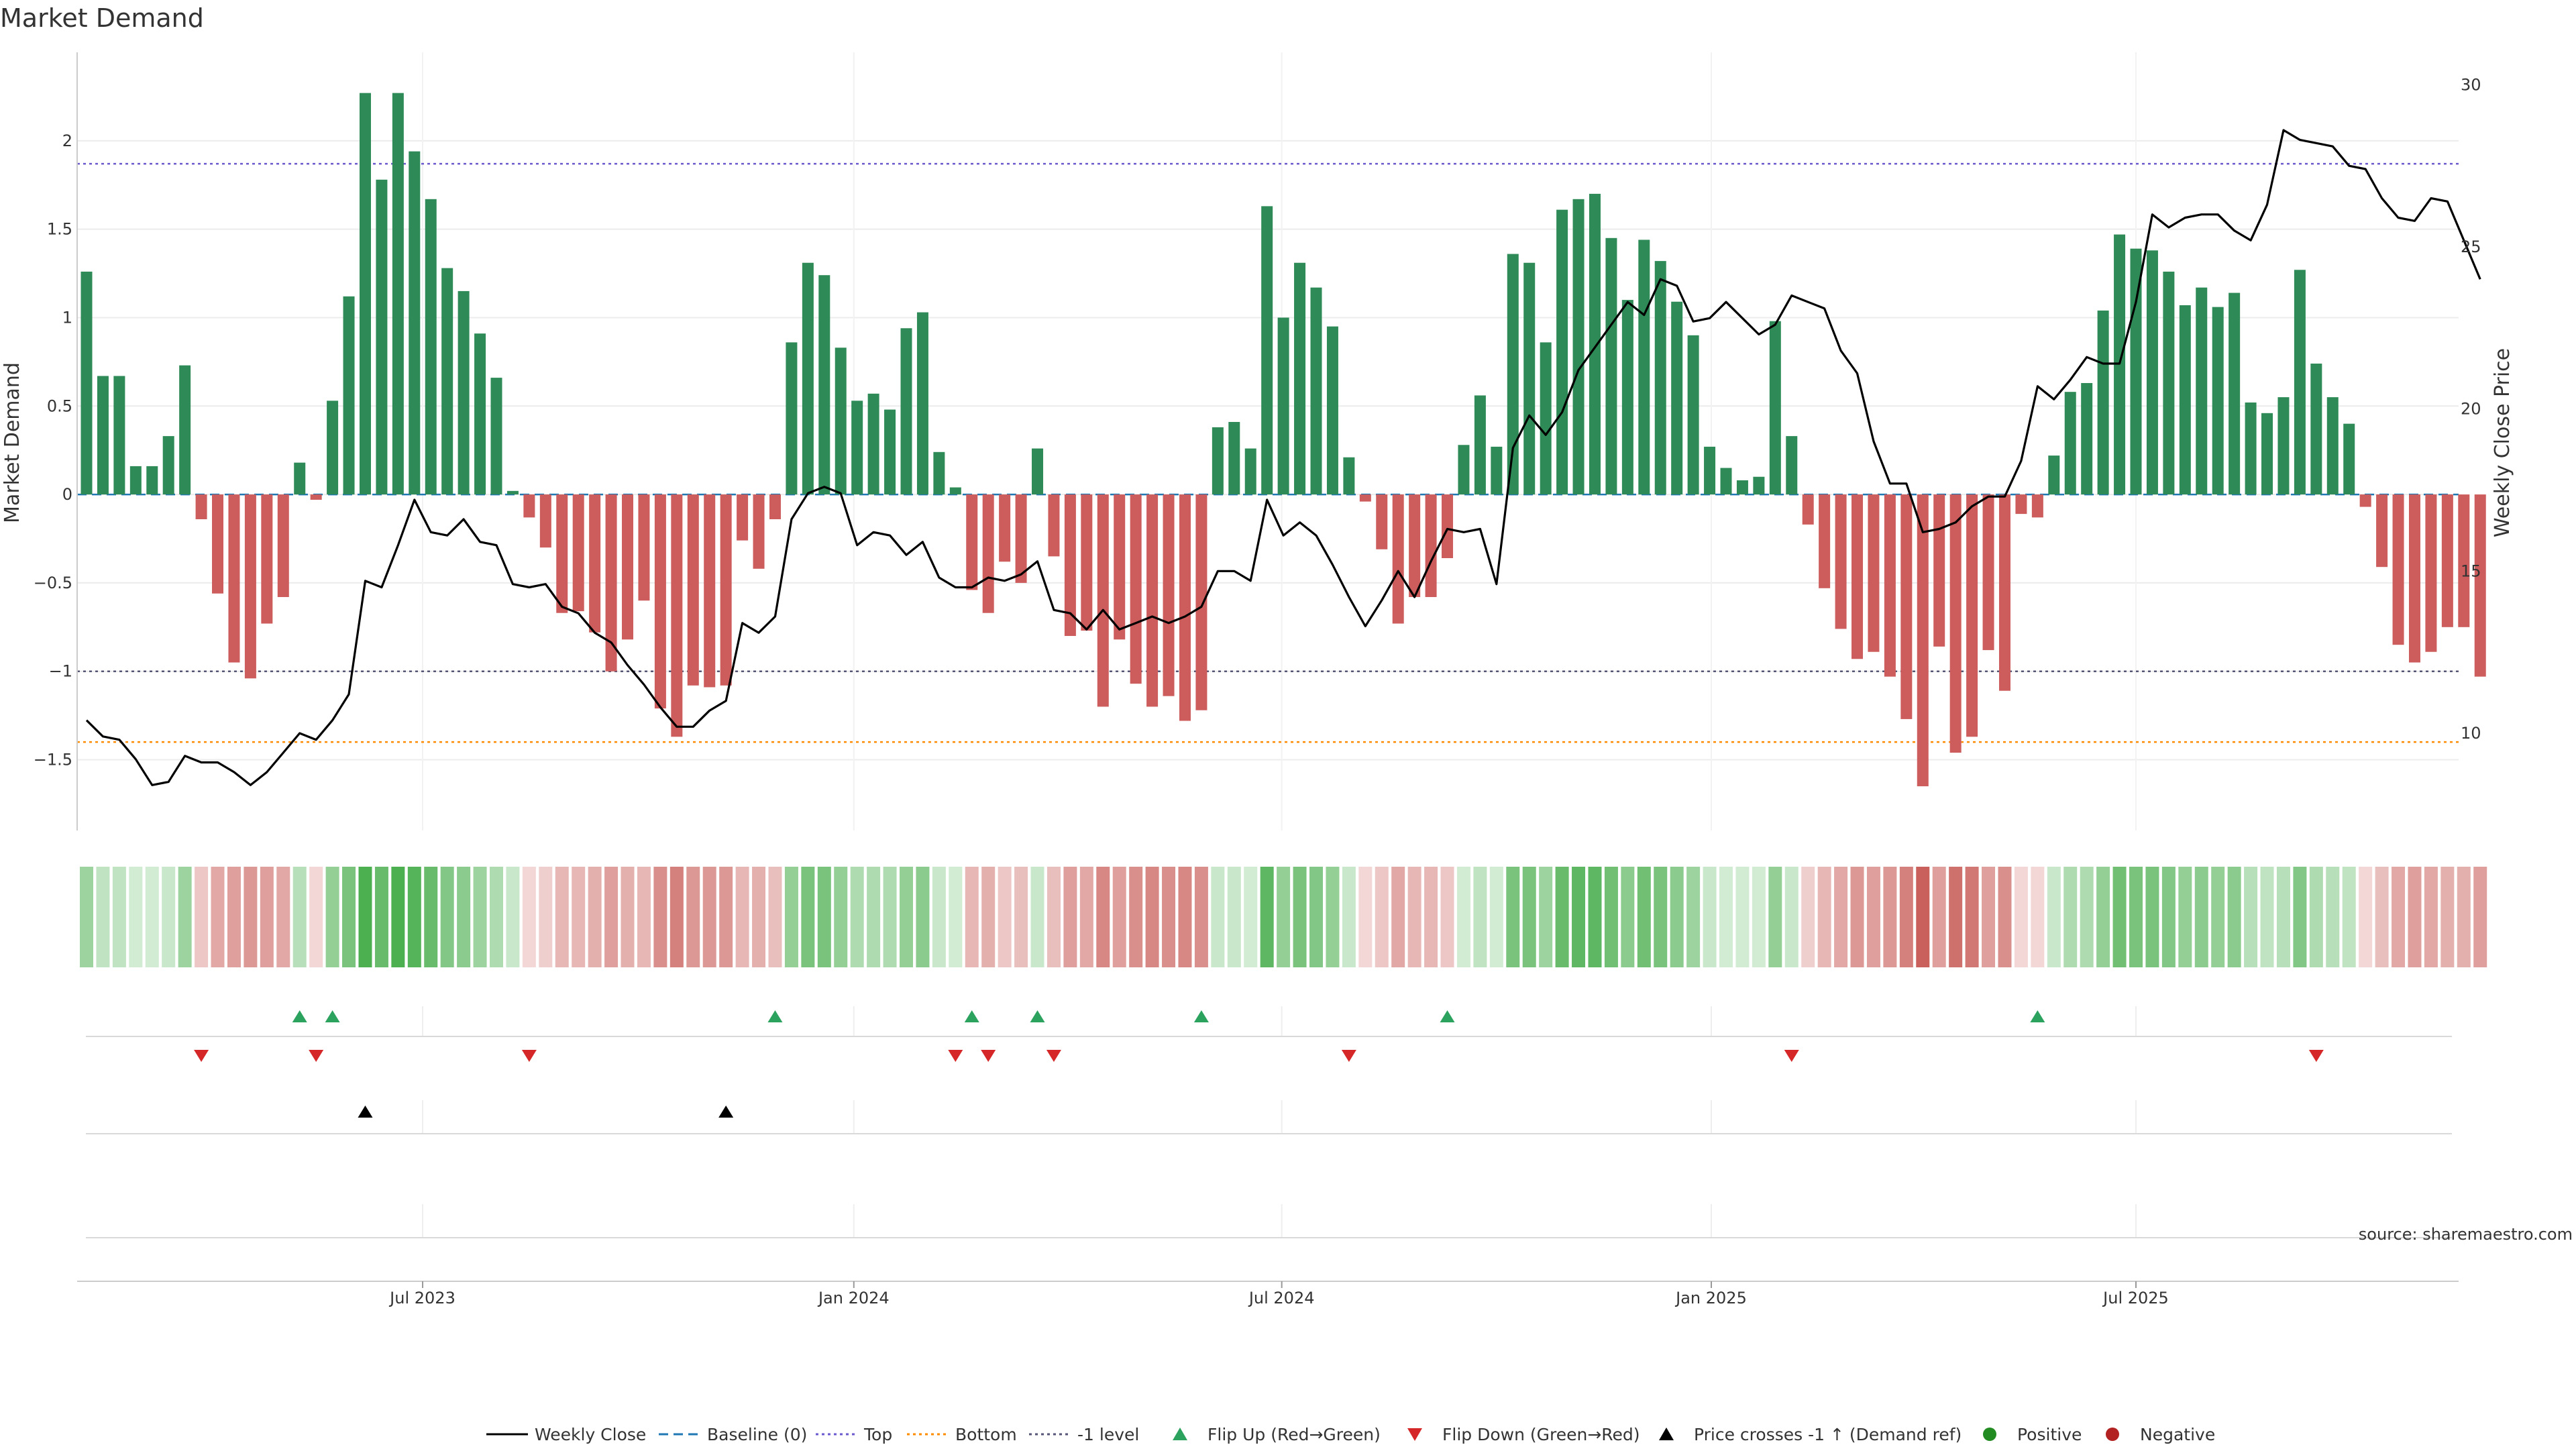 This screenshot has width=2576, height=1449. What do you see at coordinates (2135, 1298) in the screenshot?
I see `x-tick-label: Jul 2025` at bounding box center [2135, 1298].